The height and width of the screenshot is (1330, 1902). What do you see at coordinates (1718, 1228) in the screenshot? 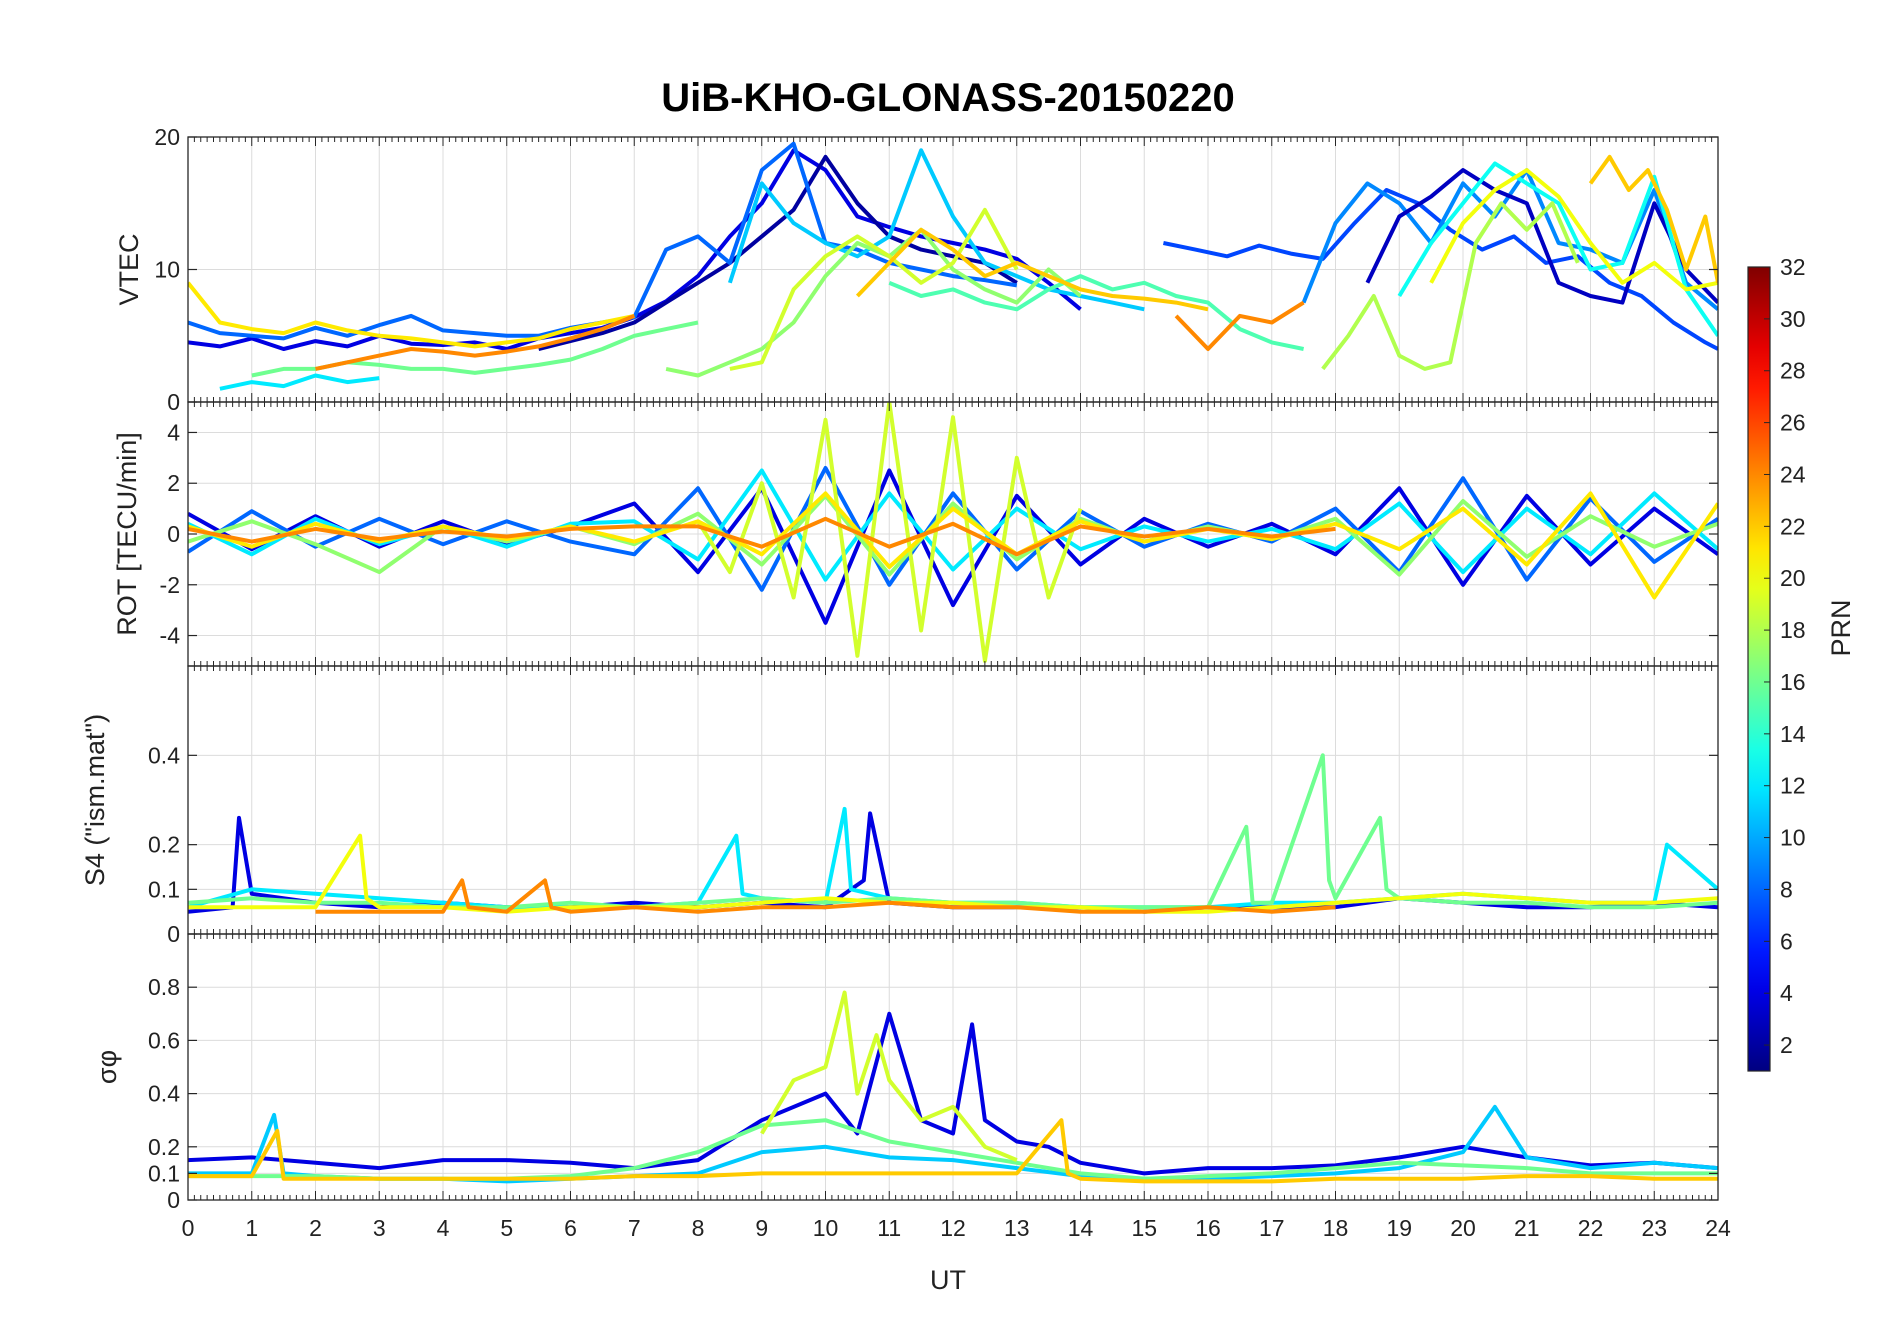
I see `x-tick-label: 24` at bounding box center [1718, 1228].